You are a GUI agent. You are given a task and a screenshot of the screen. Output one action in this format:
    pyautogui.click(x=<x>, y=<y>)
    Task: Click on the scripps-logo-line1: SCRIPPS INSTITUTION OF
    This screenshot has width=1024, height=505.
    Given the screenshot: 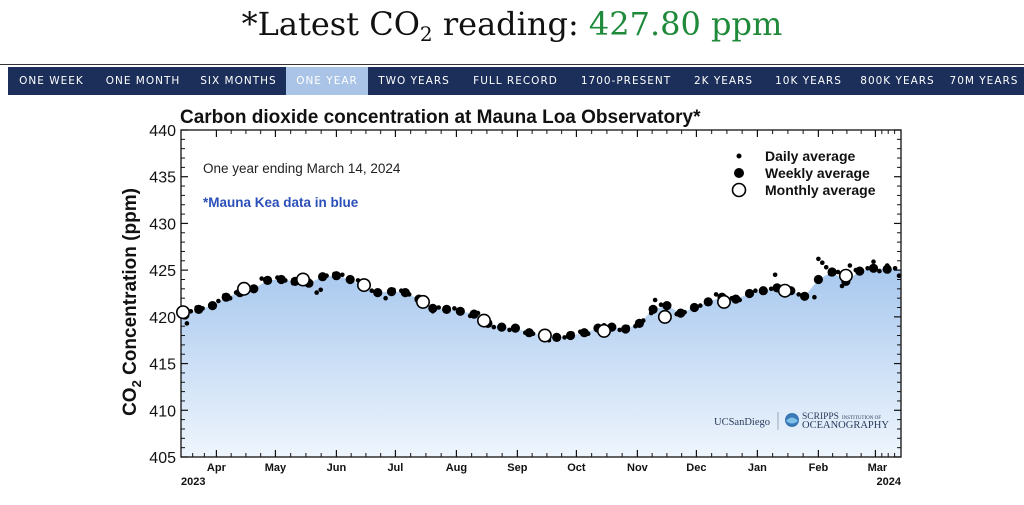 What is the action you would take?
    pyautogui.click(x=841, y=417)
    